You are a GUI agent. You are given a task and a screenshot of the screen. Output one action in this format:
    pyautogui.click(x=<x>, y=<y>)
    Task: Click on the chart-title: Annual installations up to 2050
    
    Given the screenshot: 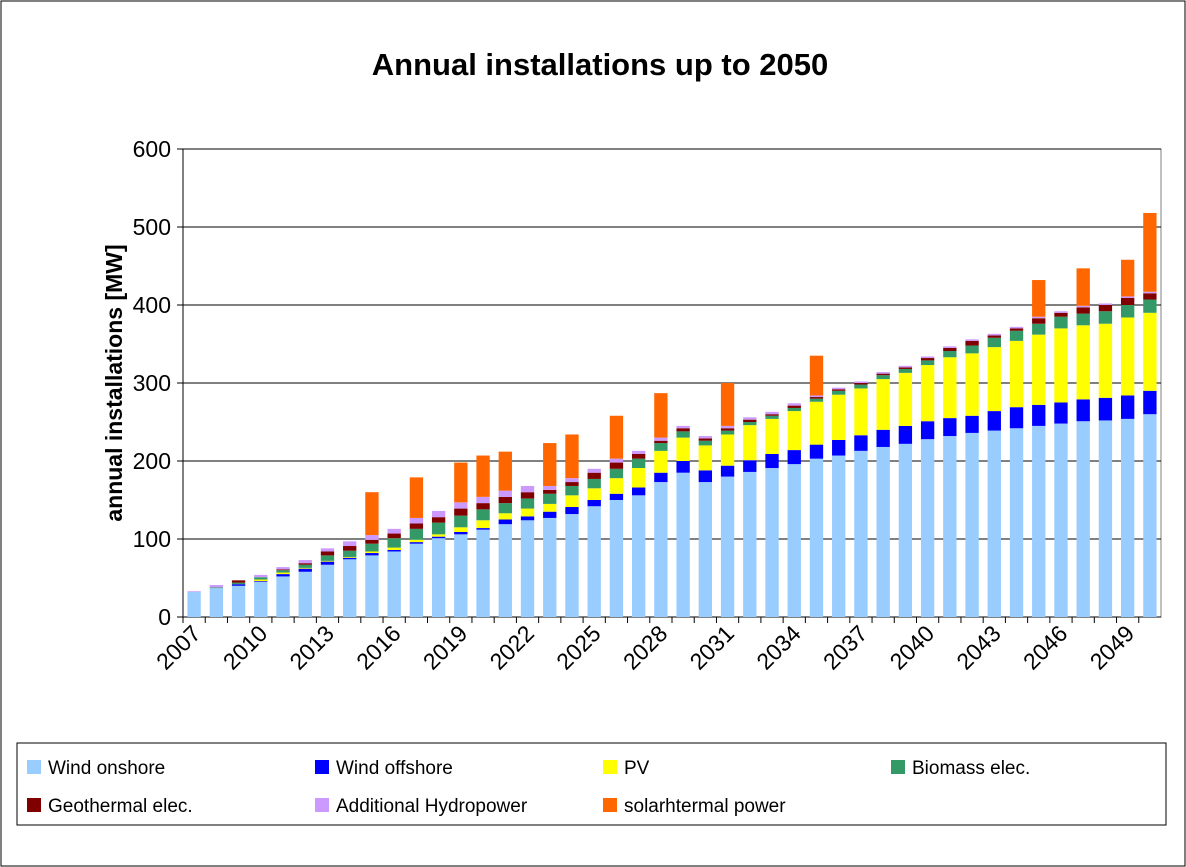 What is the action you would take?
    pyautogui.click(x=600, y=64)
    